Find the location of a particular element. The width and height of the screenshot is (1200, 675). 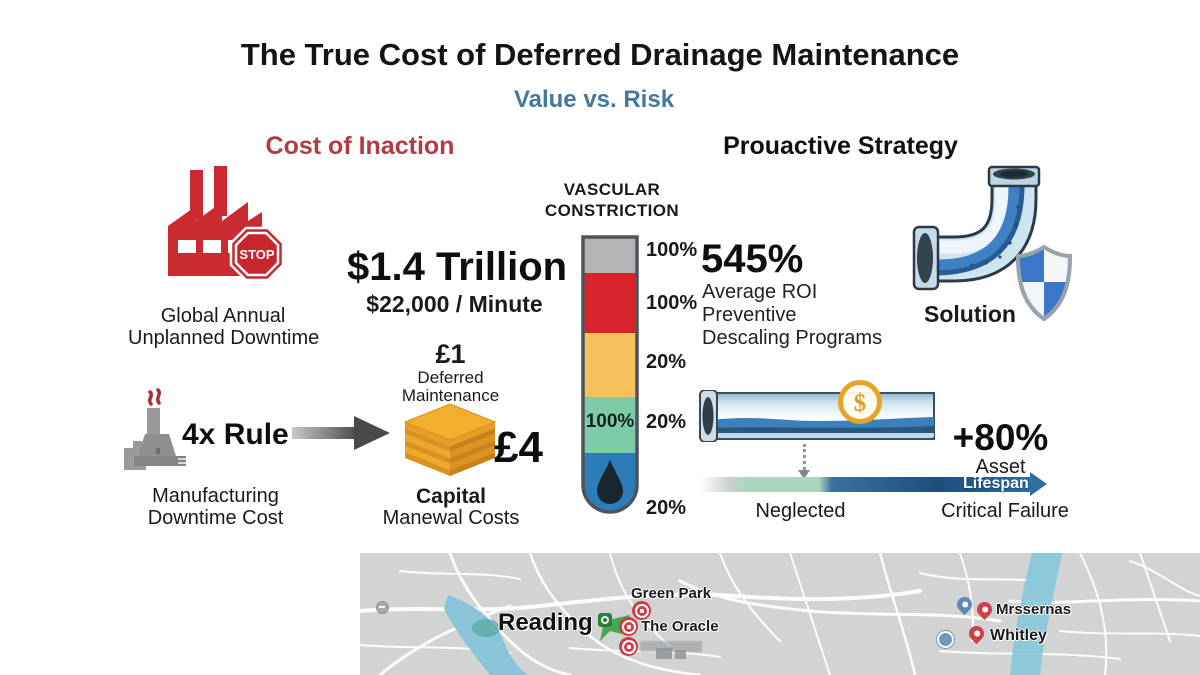

horizontal-pipe-icon is located at coordinates (817, 416).